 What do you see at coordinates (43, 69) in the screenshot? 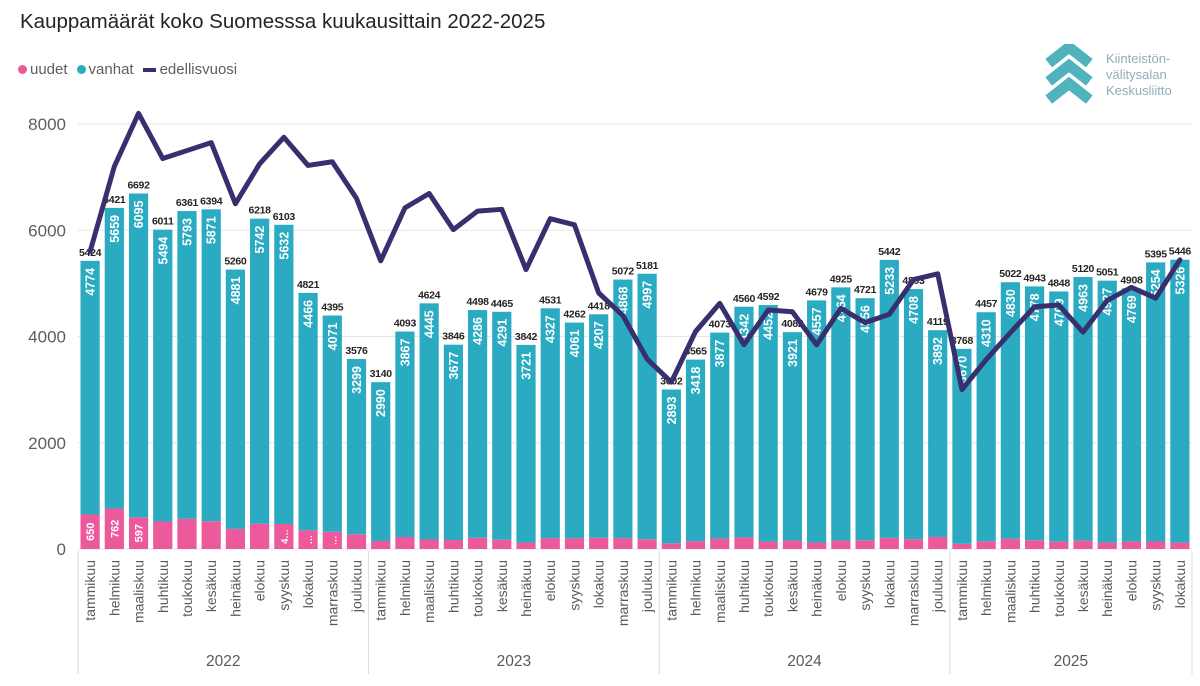
I see `legend-item-uudet: uudet` at bounding box center [43, 69].